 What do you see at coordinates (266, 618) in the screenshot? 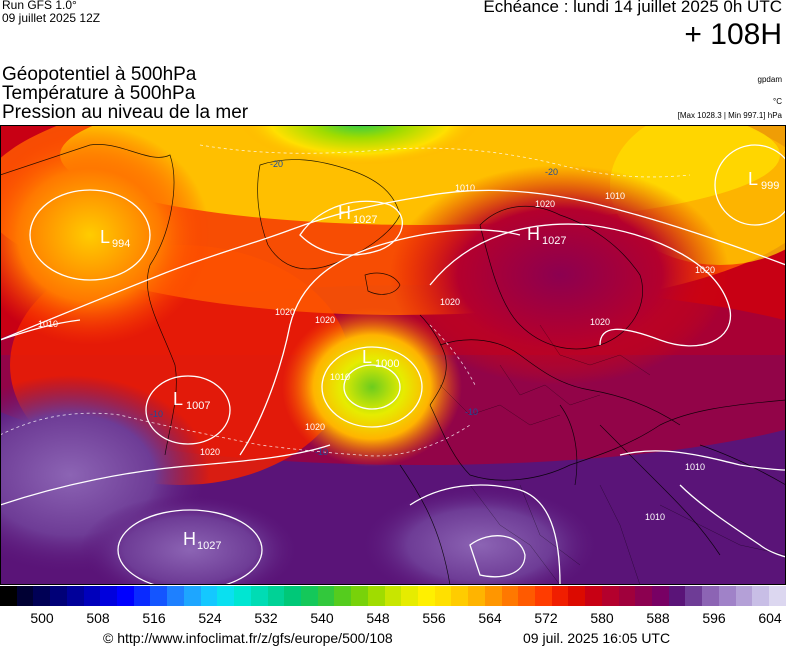
I see `colorbar-tick-label: 532` at bounding box center [266, 618].